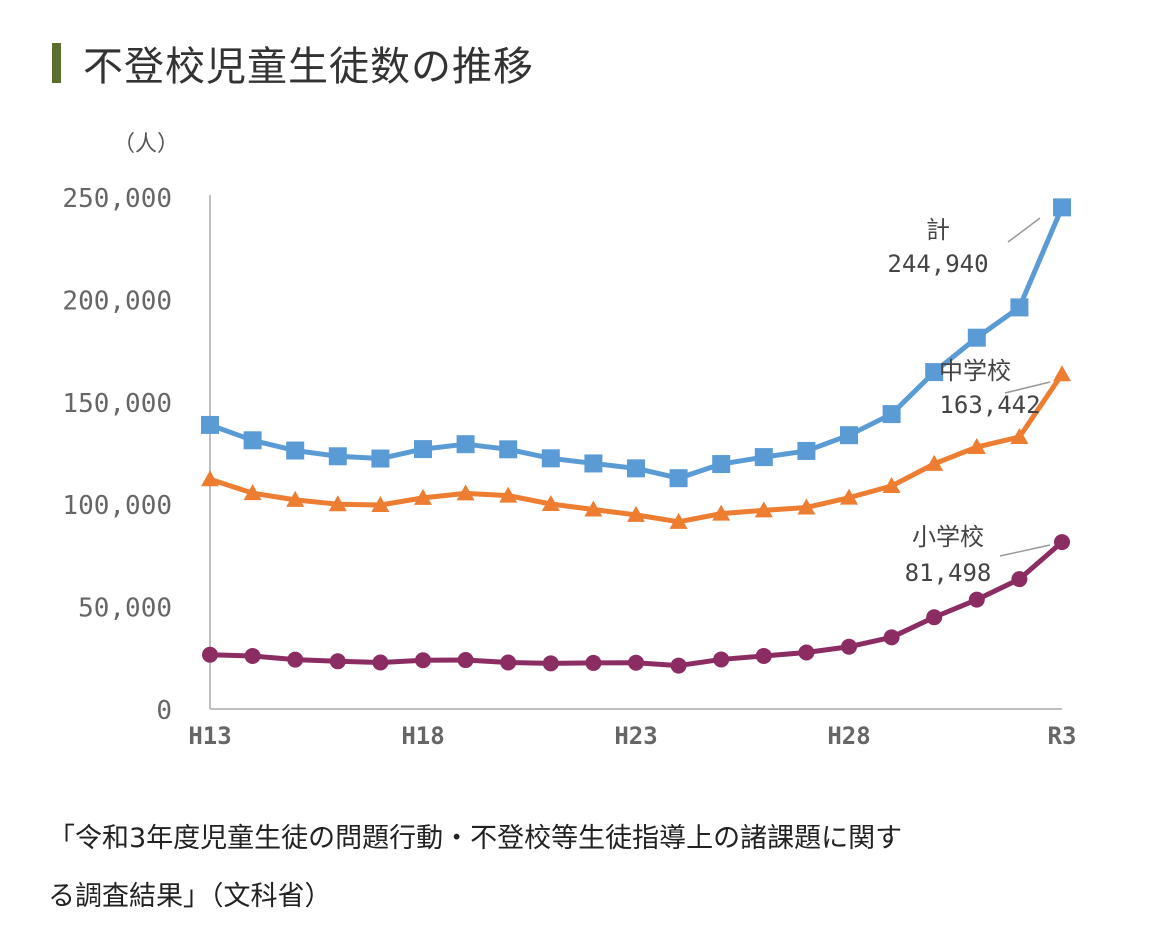 The height and width of the screenshot is (926, 1168). I want to click on series-name-label: 計, so click(938, 230).